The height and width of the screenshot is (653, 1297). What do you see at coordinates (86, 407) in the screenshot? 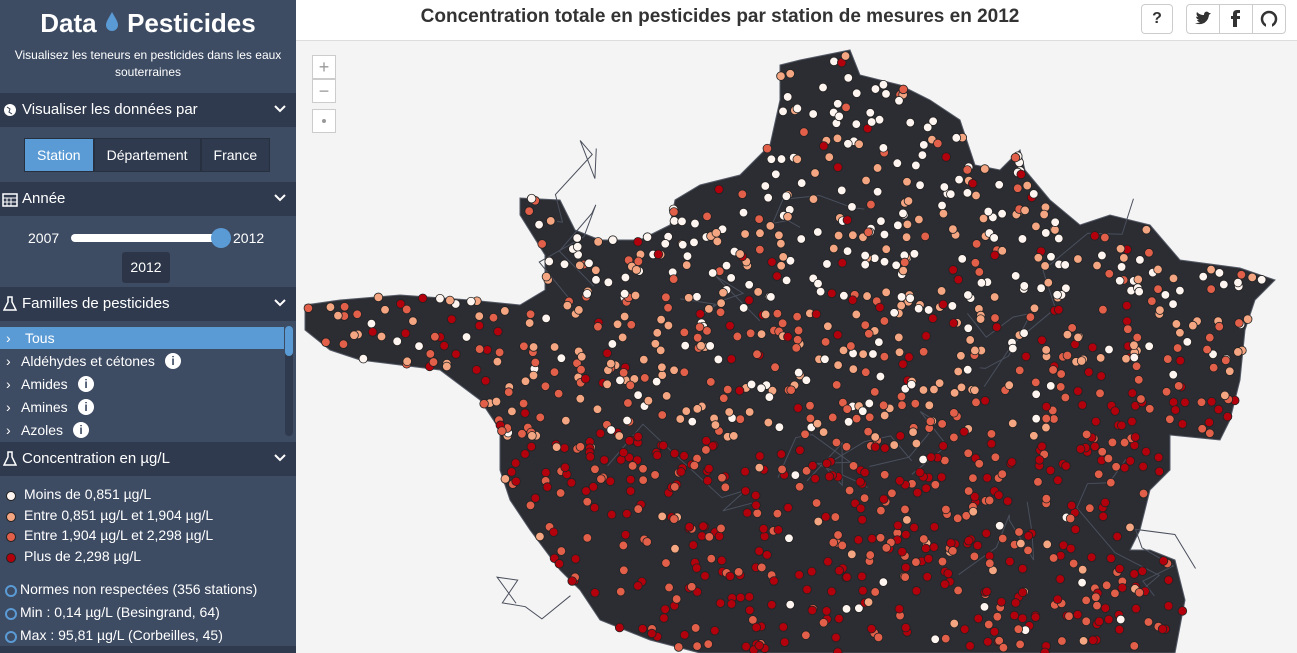
I see `info-icon: i` at bounding box center [86, 407].